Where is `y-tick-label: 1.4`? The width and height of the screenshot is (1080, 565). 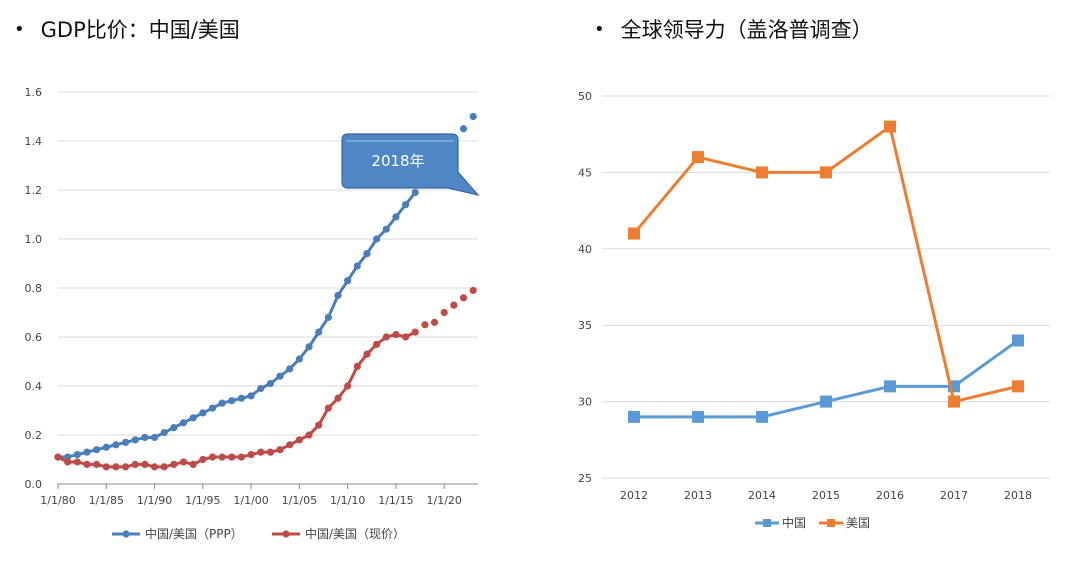
y-tick-label: 1.4 is located at coordinates (34, 141).